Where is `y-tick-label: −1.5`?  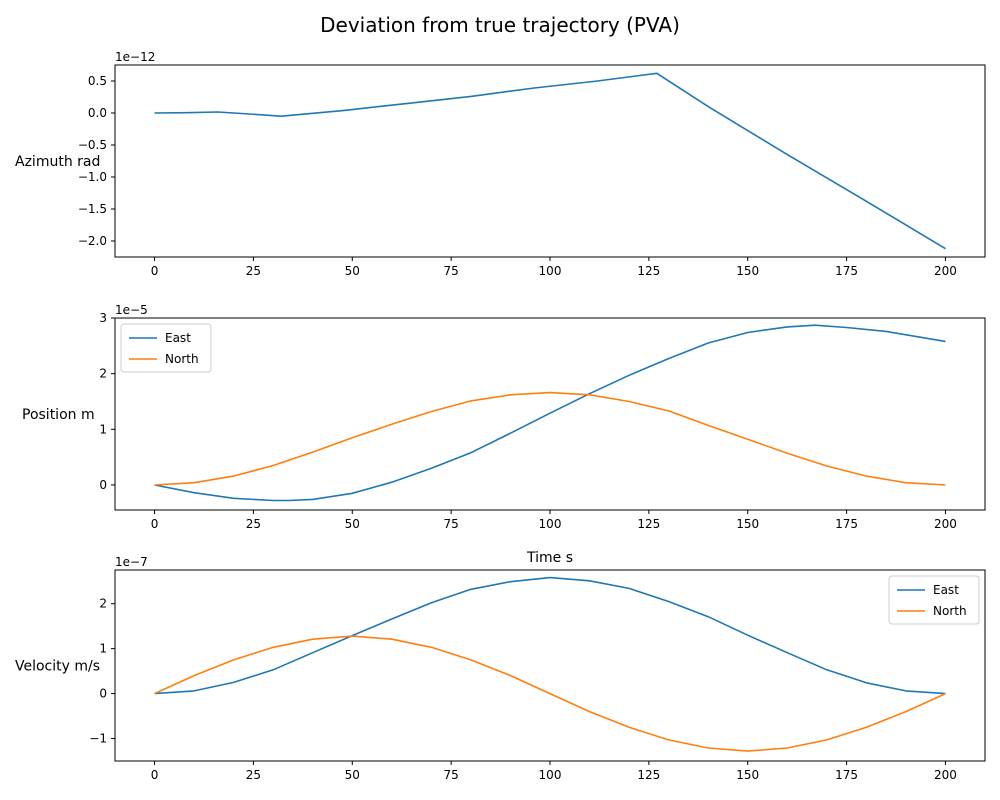 y-tick-label: −1.5 is located at coordinates (92, 209).